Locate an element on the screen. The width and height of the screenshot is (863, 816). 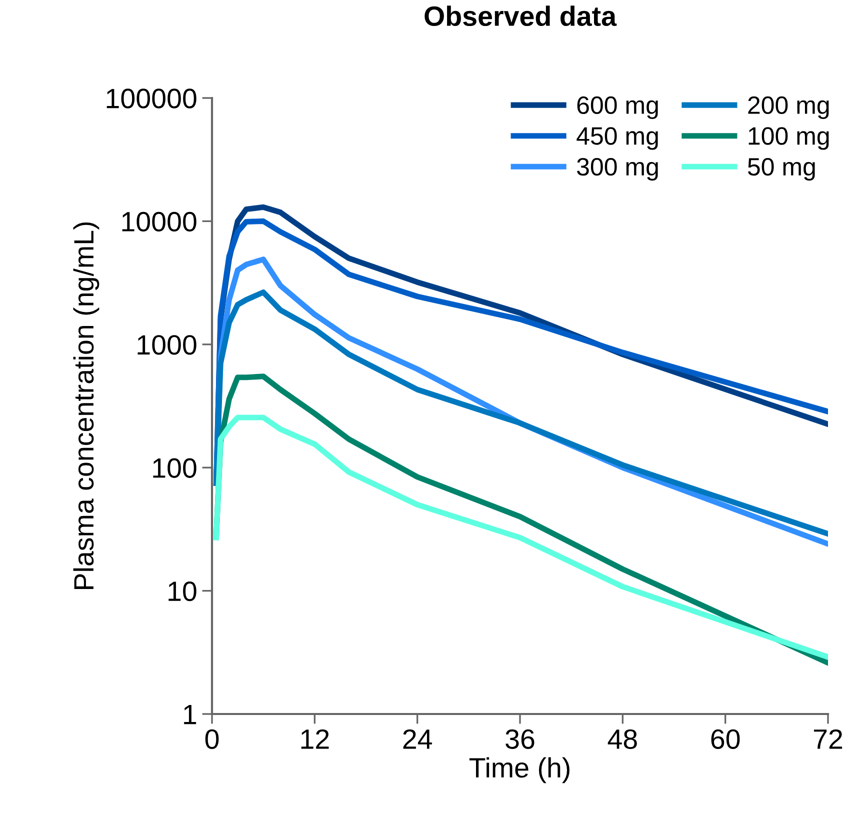
legend-label: 200 mg is located at coordinates (788, 107).